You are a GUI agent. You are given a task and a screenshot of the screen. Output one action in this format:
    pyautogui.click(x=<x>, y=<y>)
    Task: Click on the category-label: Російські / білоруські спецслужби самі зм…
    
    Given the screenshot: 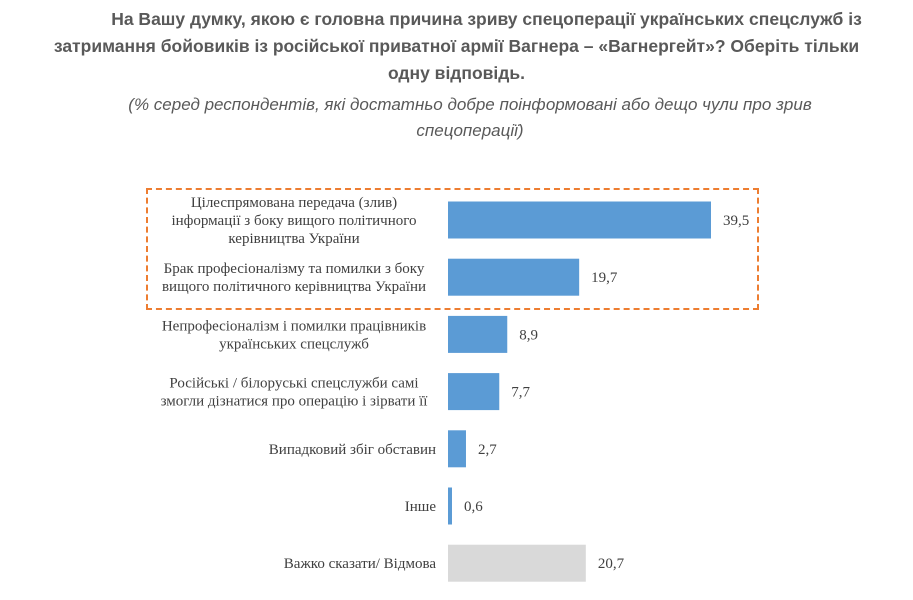 What is the action you would take?
    pyautogui.click(x=295, y=393)
    